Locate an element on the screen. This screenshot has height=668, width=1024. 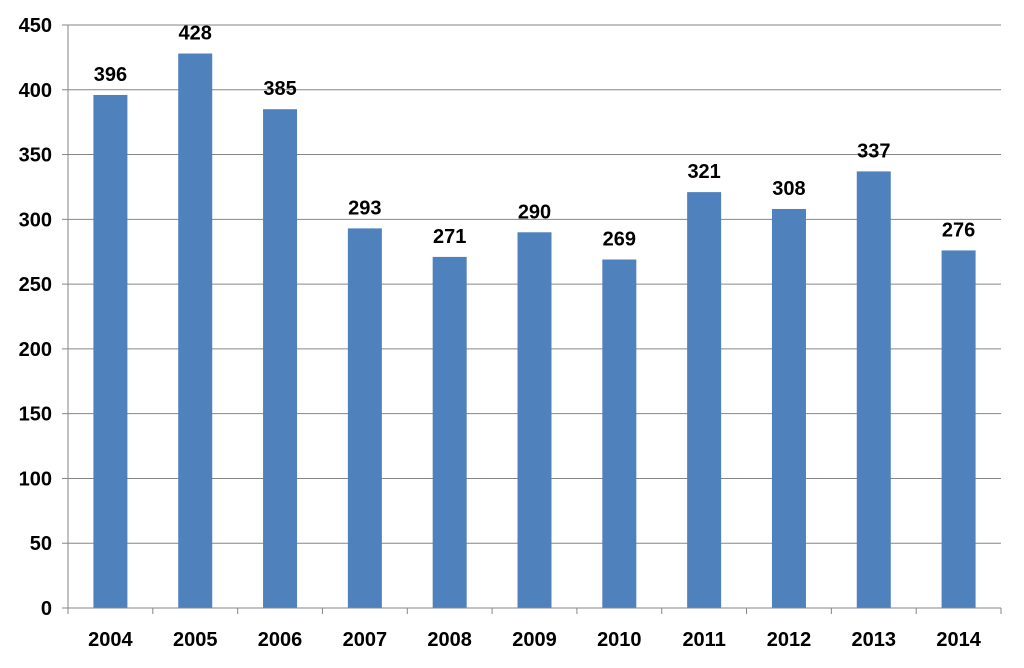
bar-2013 is located at coordinates (873, 390).